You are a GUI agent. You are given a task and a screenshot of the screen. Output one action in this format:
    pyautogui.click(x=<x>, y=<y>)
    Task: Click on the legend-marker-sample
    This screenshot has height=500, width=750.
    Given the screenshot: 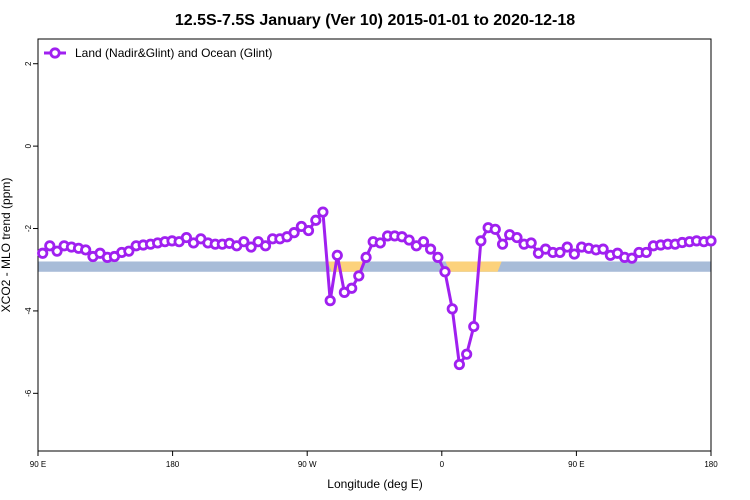 What is the action you would take?
    pyautogui.click(x=55, y=53)
    